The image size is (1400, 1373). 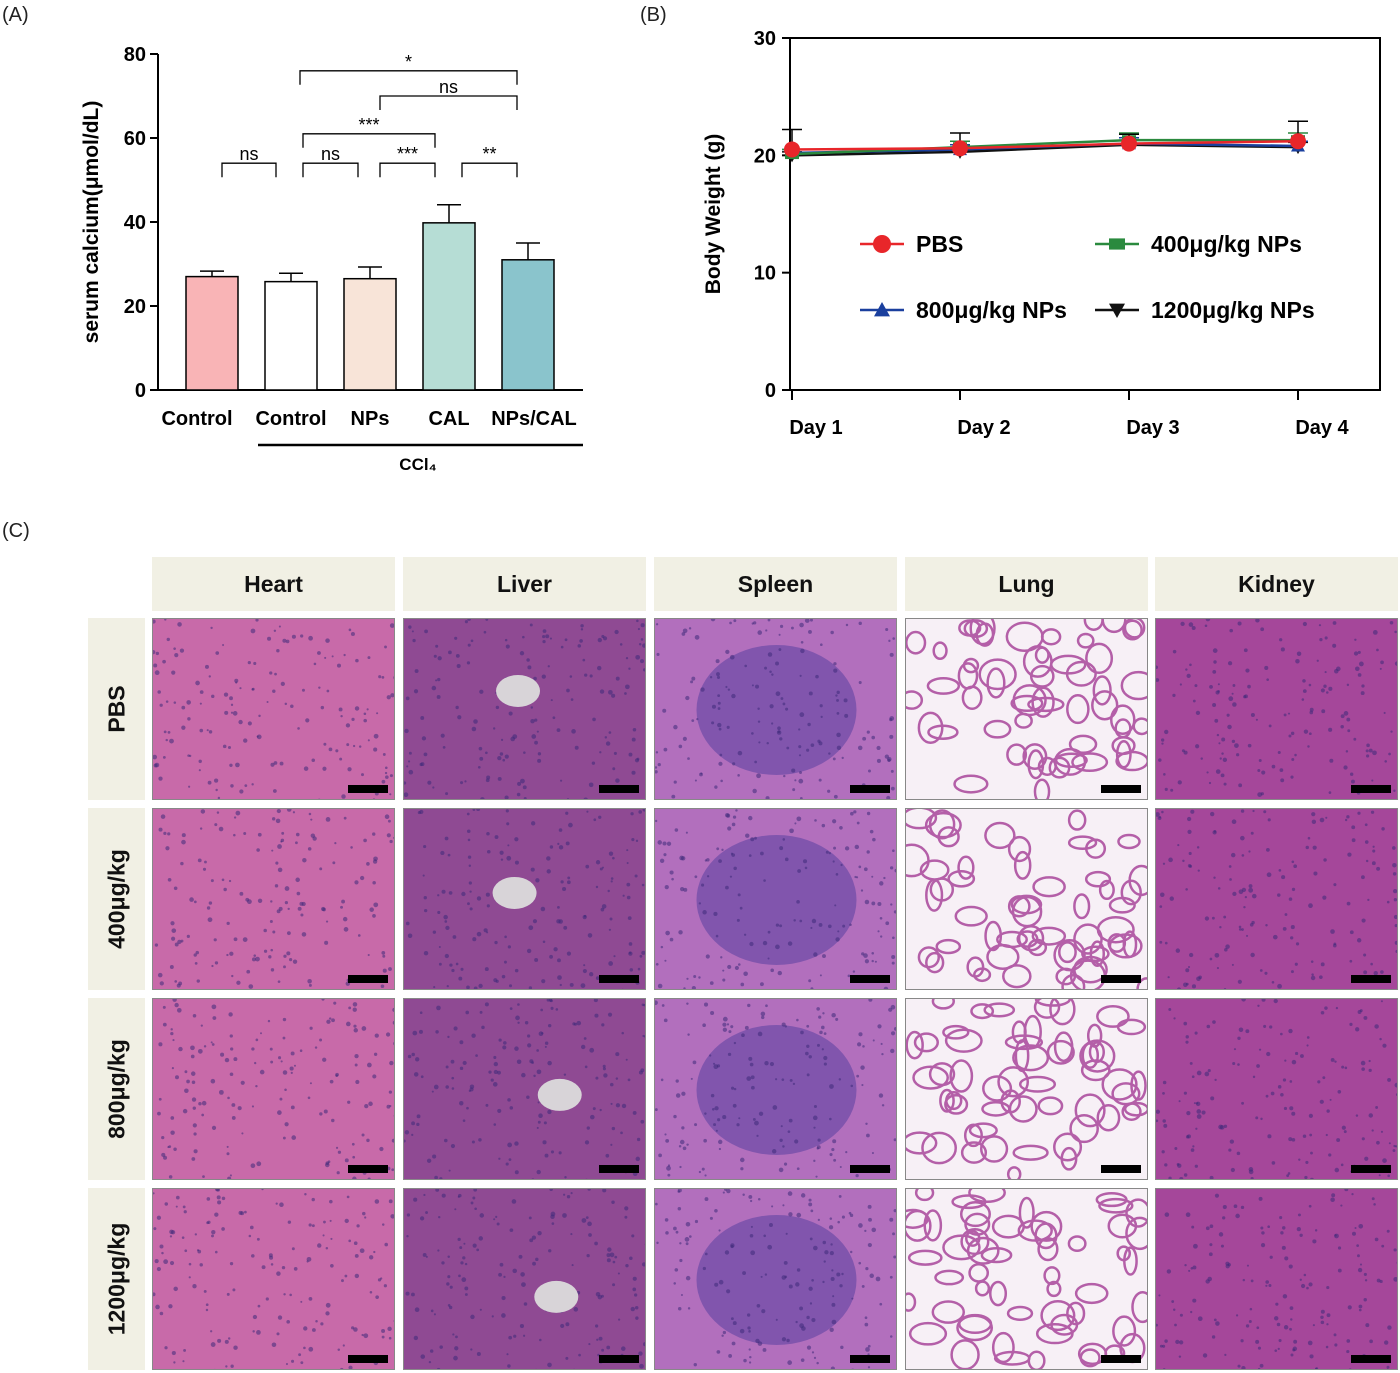 I want to click on significance-label: **, so click(x=489, y=154).